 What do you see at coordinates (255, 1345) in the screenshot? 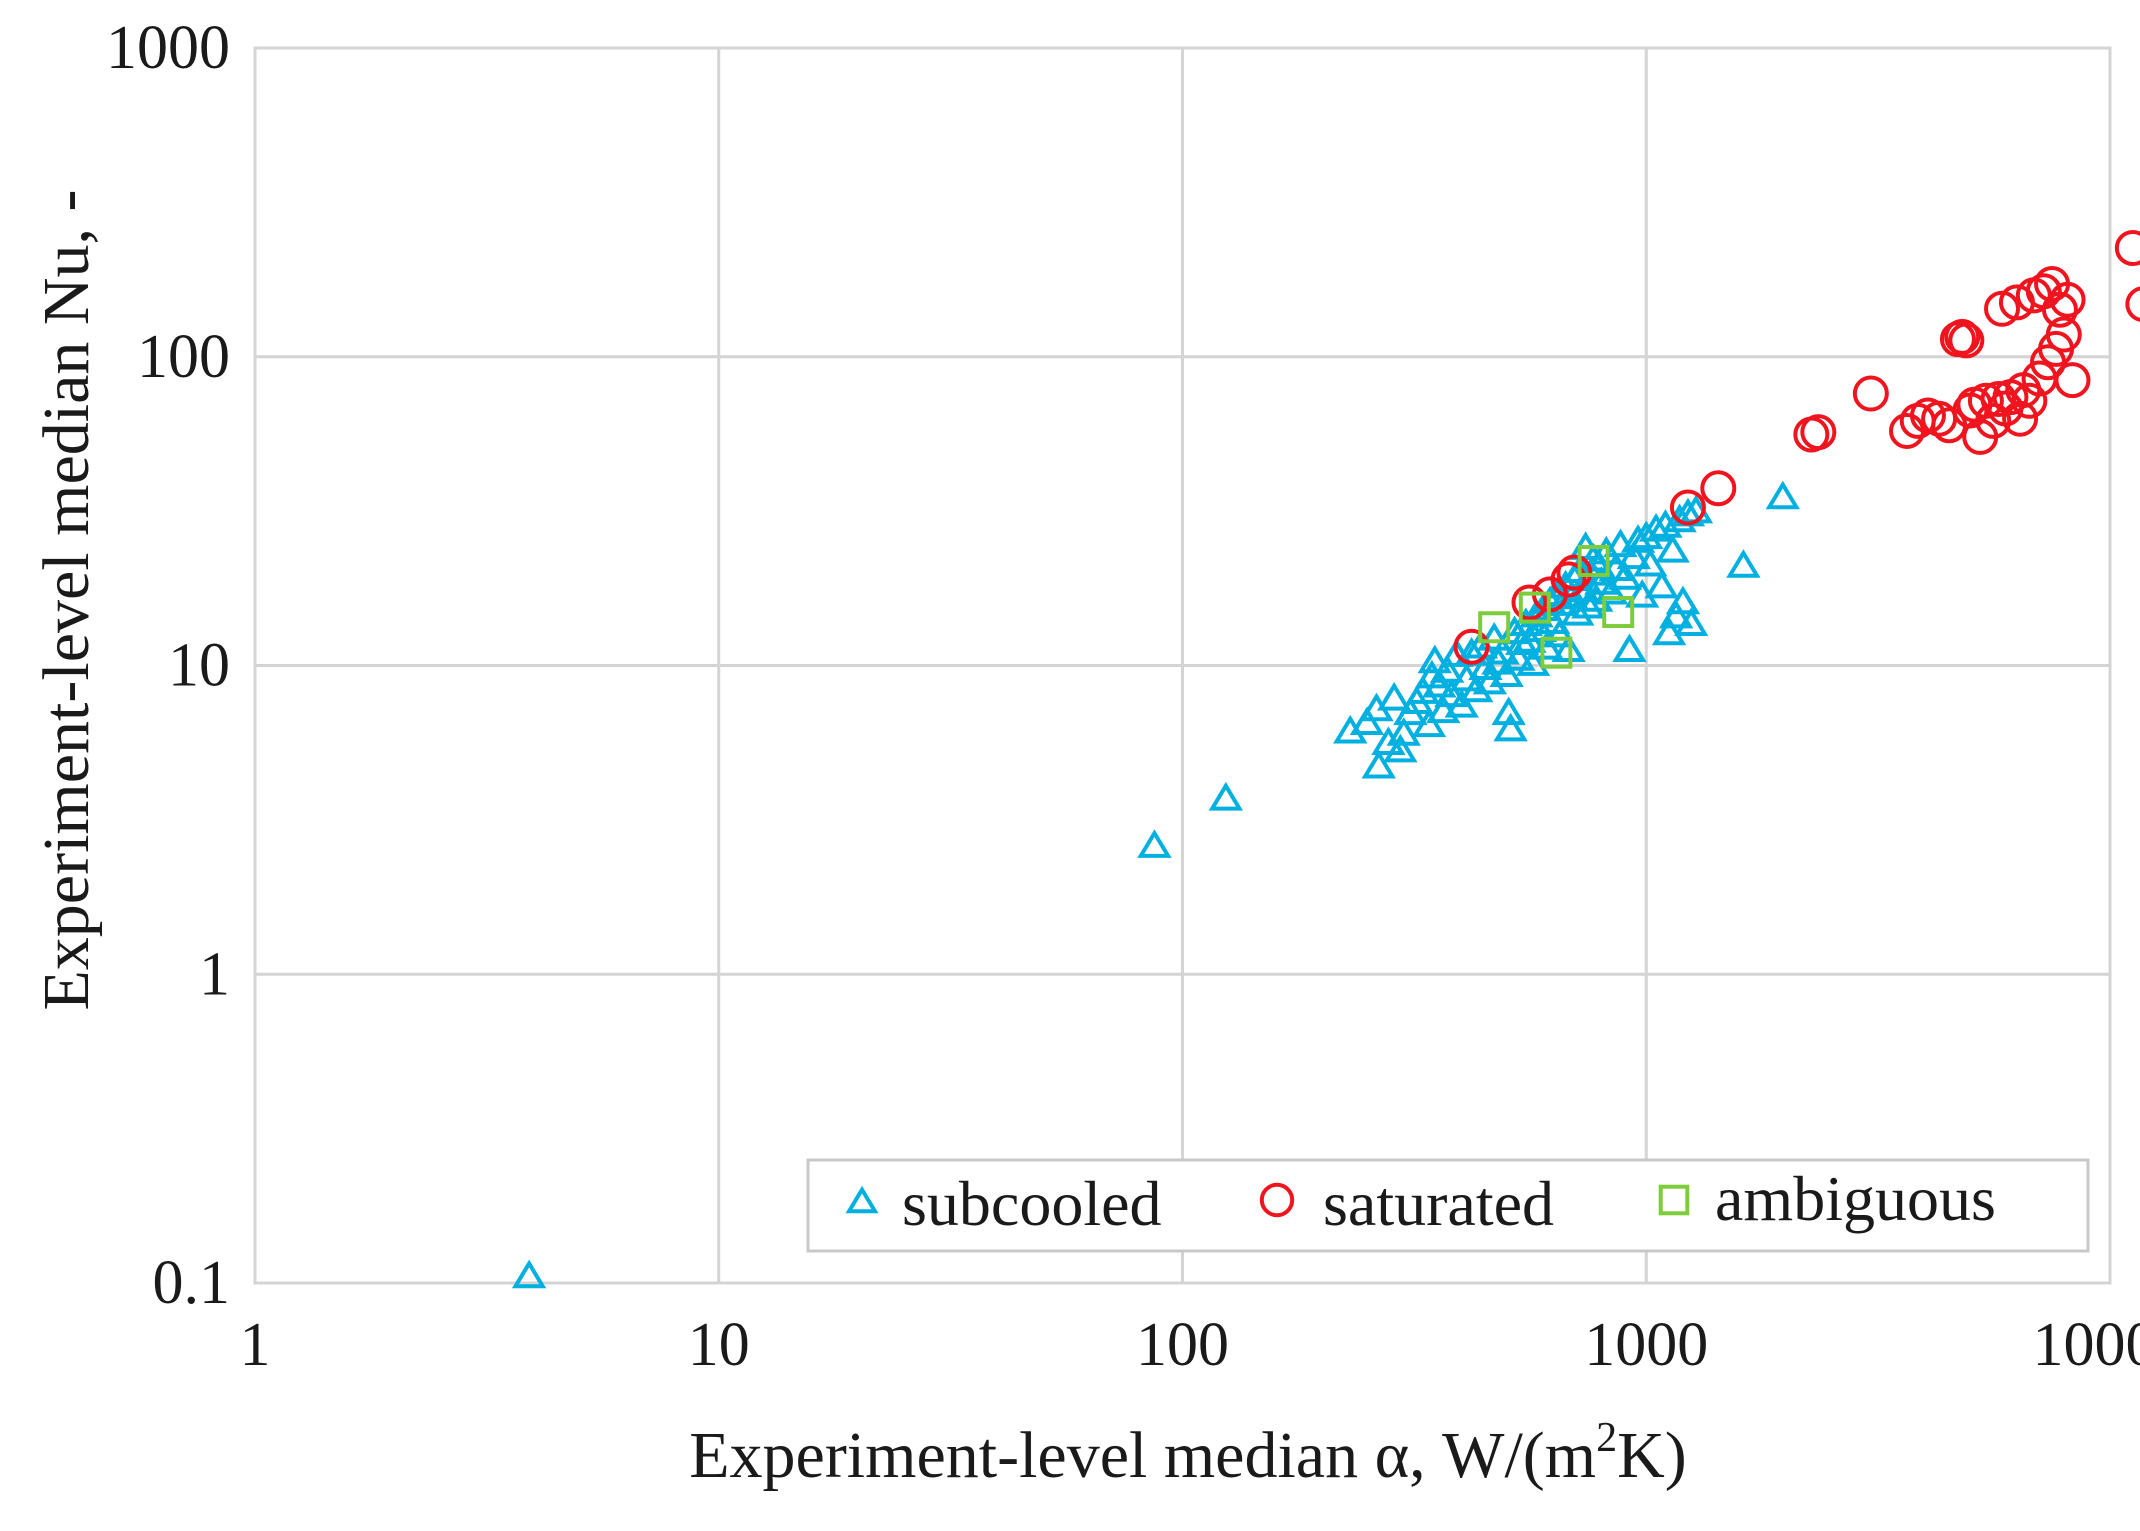
I see `x-tick-label: 1` at bounding box center [255, 1345].